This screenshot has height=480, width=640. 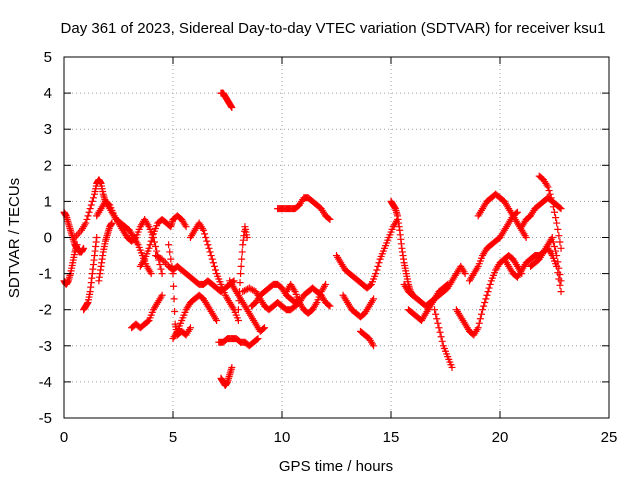 I want to click on y-tick-label: 1, so click(x=48, y=201).